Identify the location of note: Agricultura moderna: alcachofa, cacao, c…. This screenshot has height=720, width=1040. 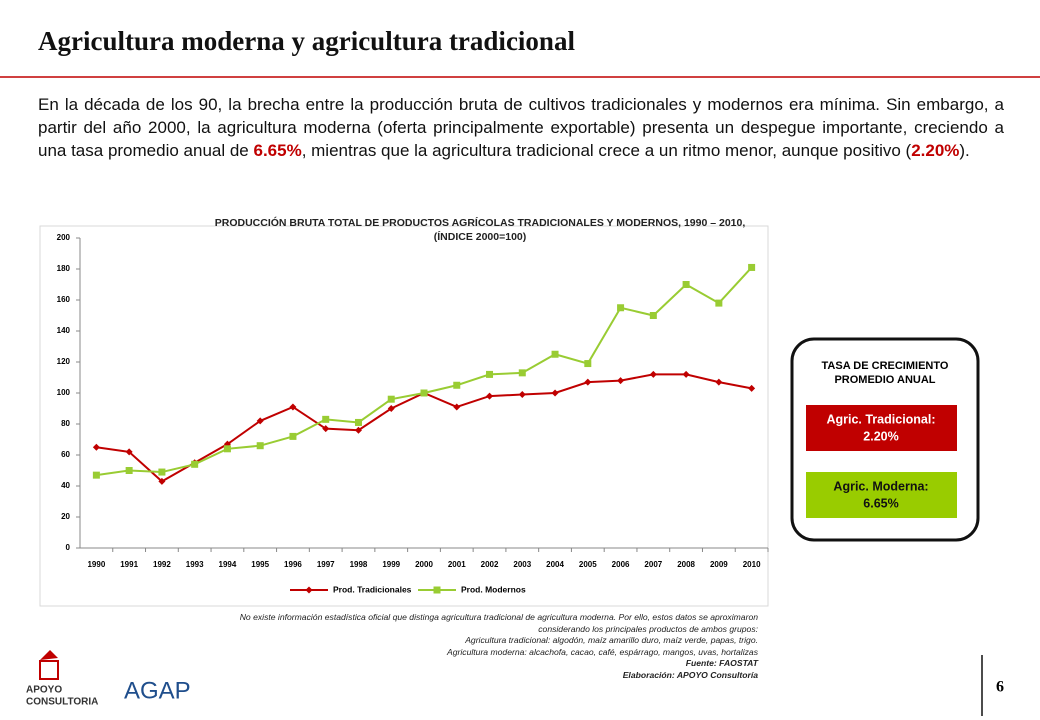
(602, 651).